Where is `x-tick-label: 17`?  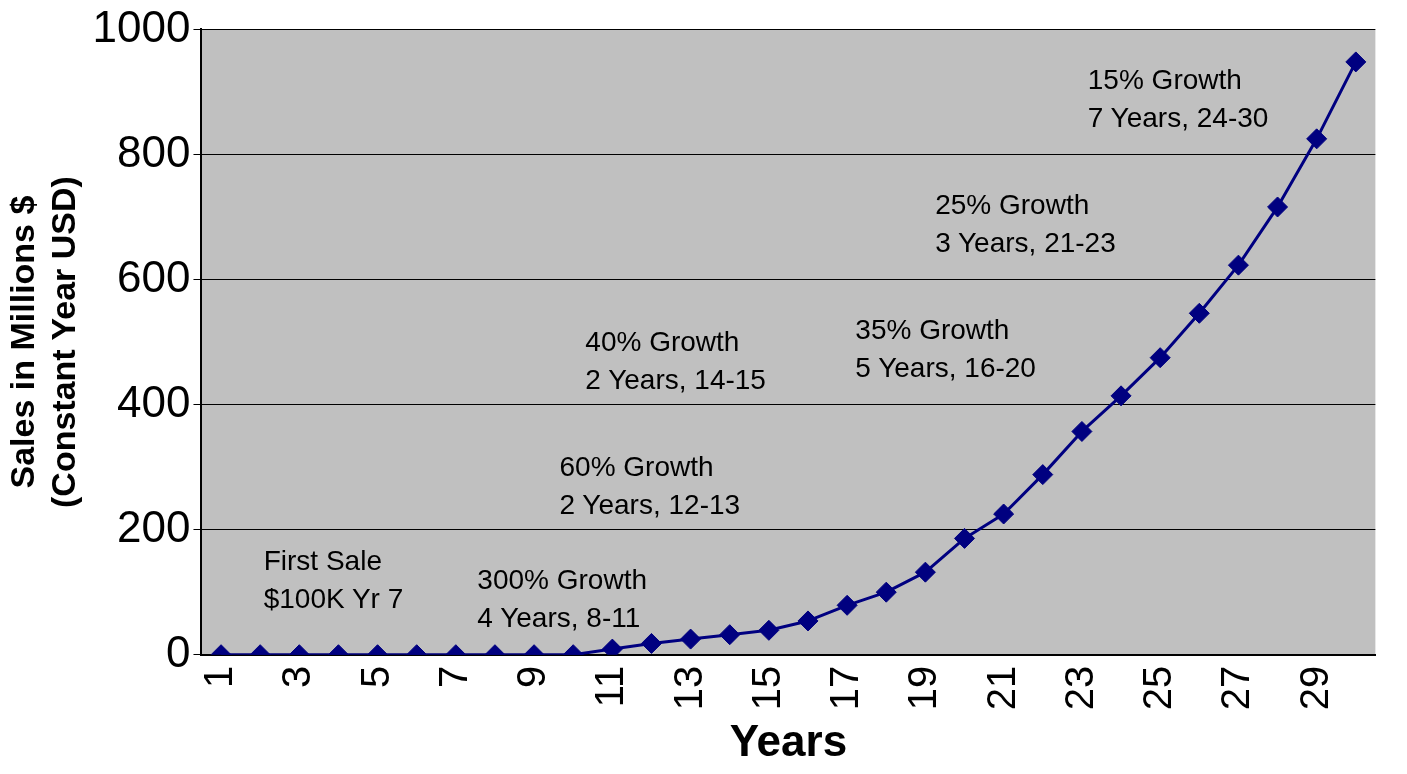
x-tick-label: 17 is located at coordinates (844, 688).